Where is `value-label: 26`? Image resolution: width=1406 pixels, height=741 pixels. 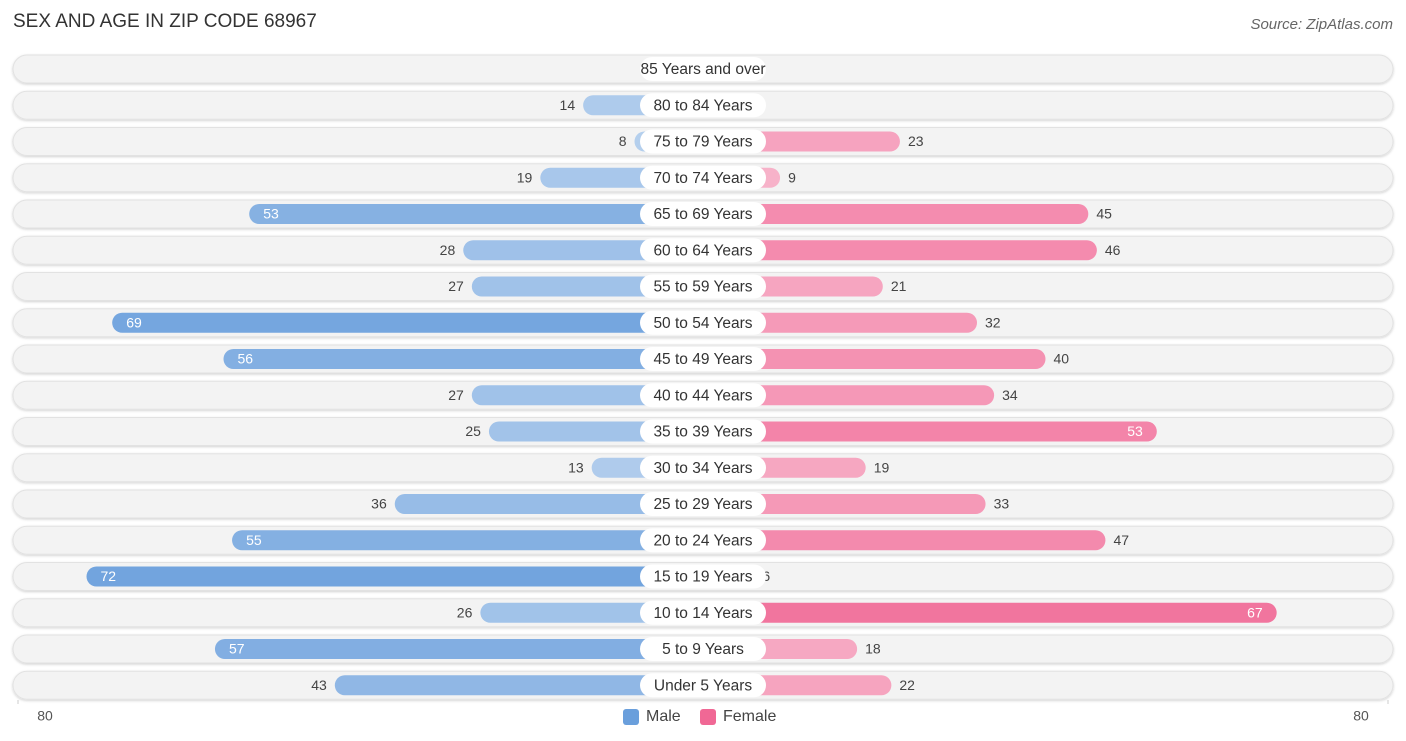
value-label: 26 is located at coordinates (465, 612).